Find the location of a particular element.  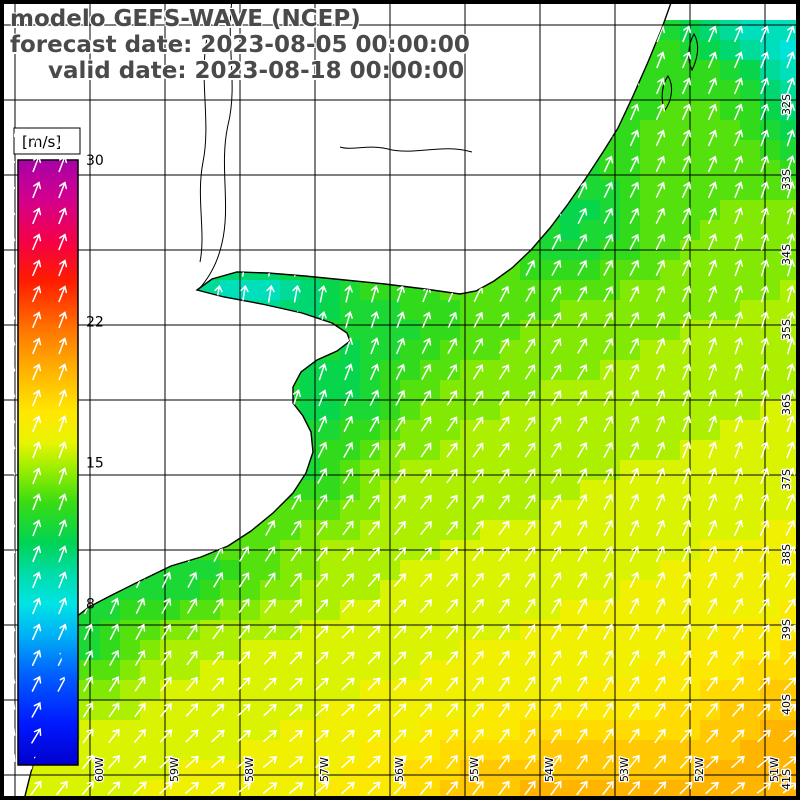

lat-tick-label: 40S is located at coordinates (786, 704).